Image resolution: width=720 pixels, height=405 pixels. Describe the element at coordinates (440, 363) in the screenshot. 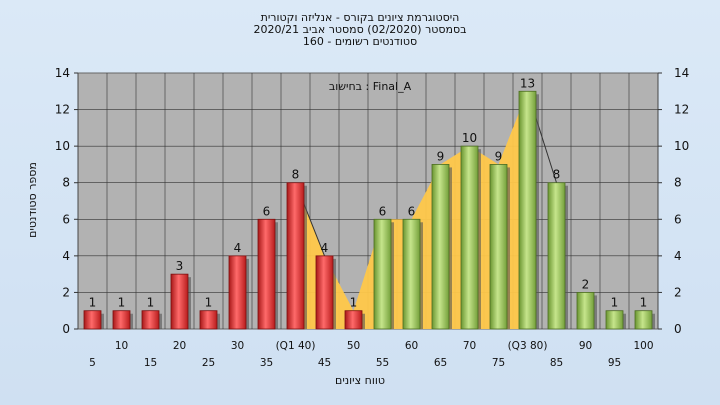

I see `x-tick-label: 65` at that location.